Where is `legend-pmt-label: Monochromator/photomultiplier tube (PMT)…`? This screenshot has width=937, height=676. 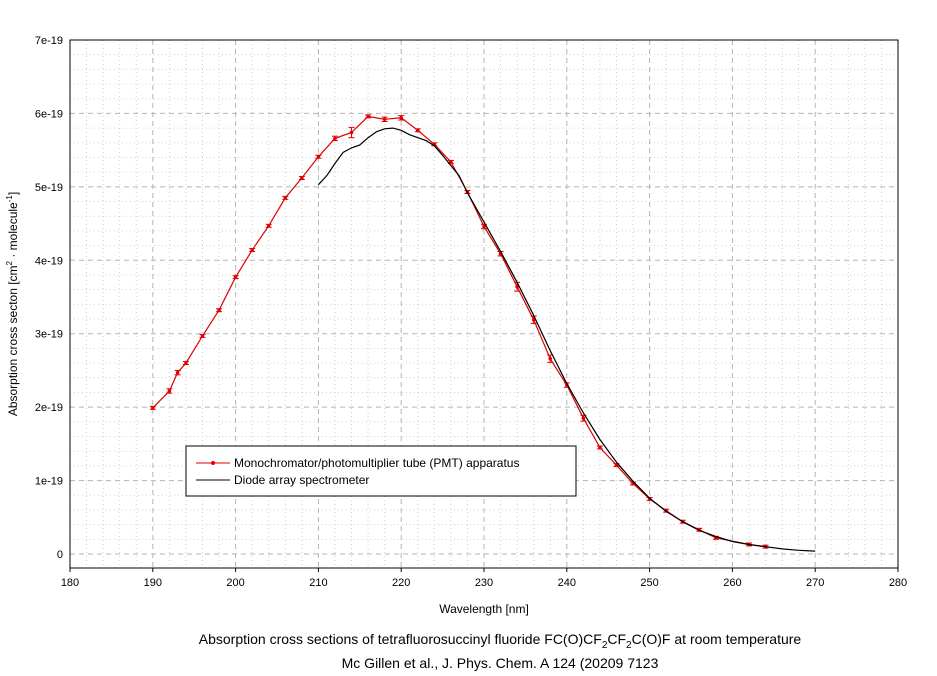
legend-pmt-label: Monochromator/photomultiplier tube (PMT)… is located at coordinates (376, 463).